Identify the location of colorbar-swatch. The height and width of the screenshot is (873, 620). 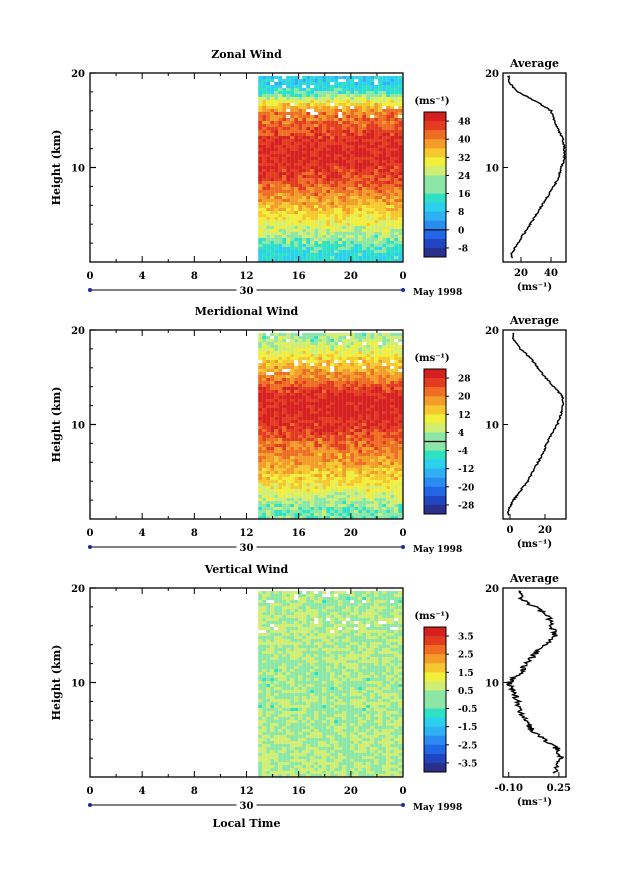
(435, 117).